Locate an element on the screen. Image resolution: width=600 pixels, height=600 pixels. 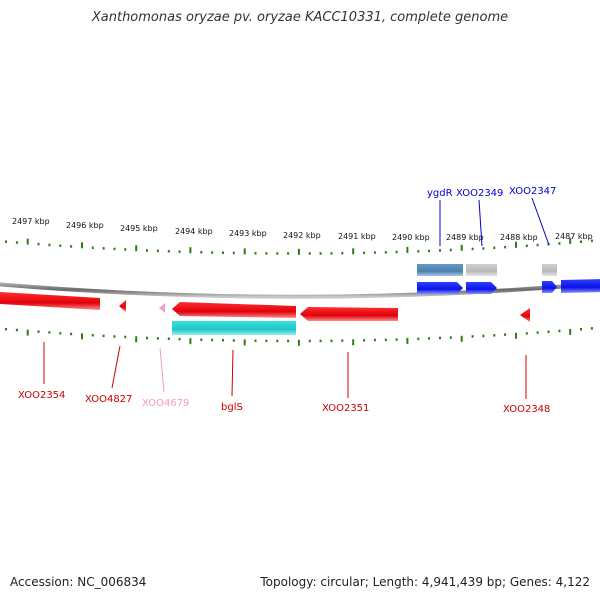
inner-tick-row is located at coordinates (299, 336).